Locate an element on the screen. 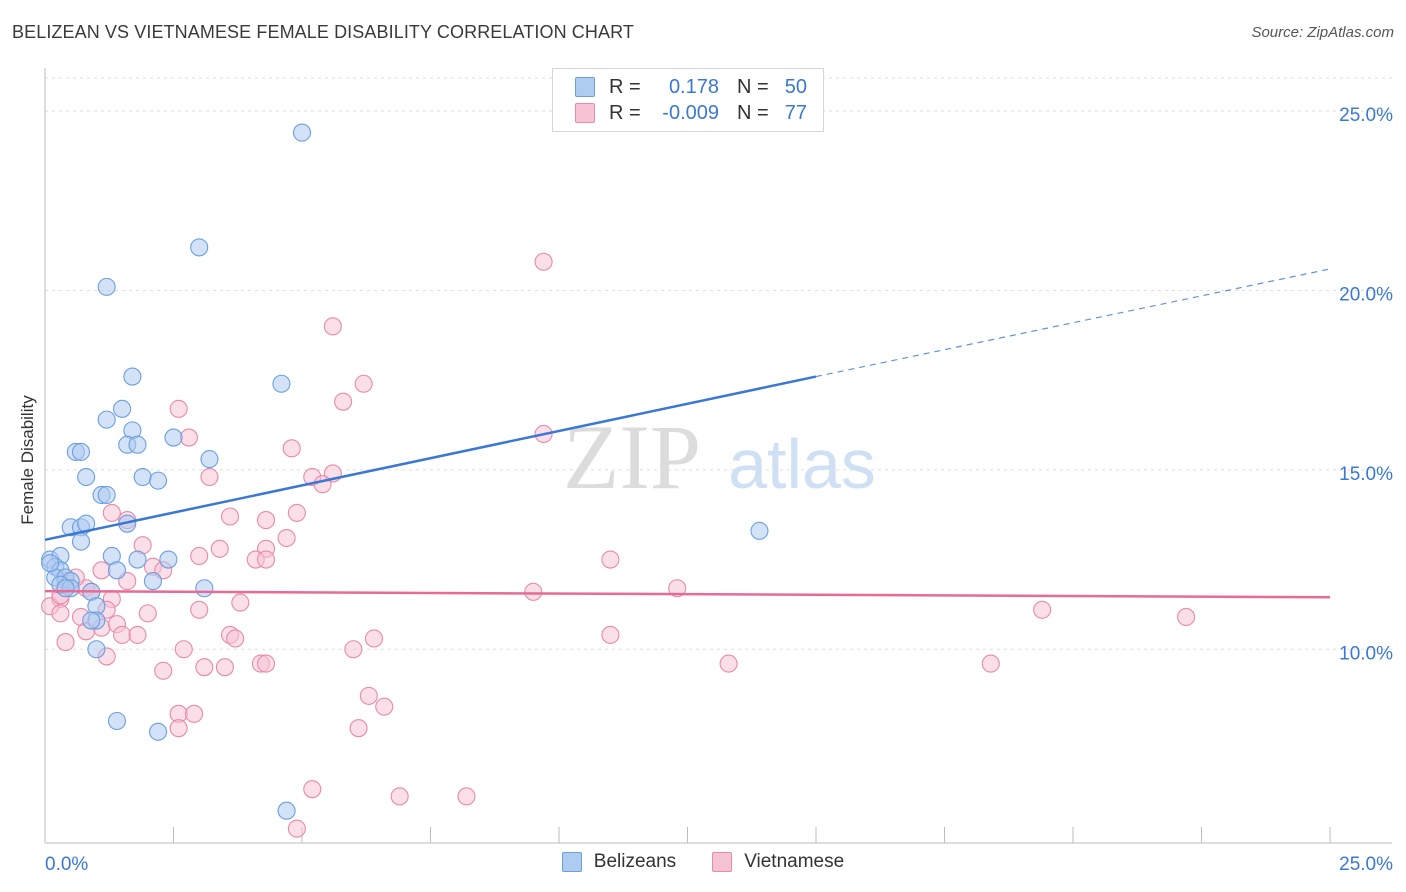  source-label: Source: ZipAtlas.com is located at coordinates (1322, 32).